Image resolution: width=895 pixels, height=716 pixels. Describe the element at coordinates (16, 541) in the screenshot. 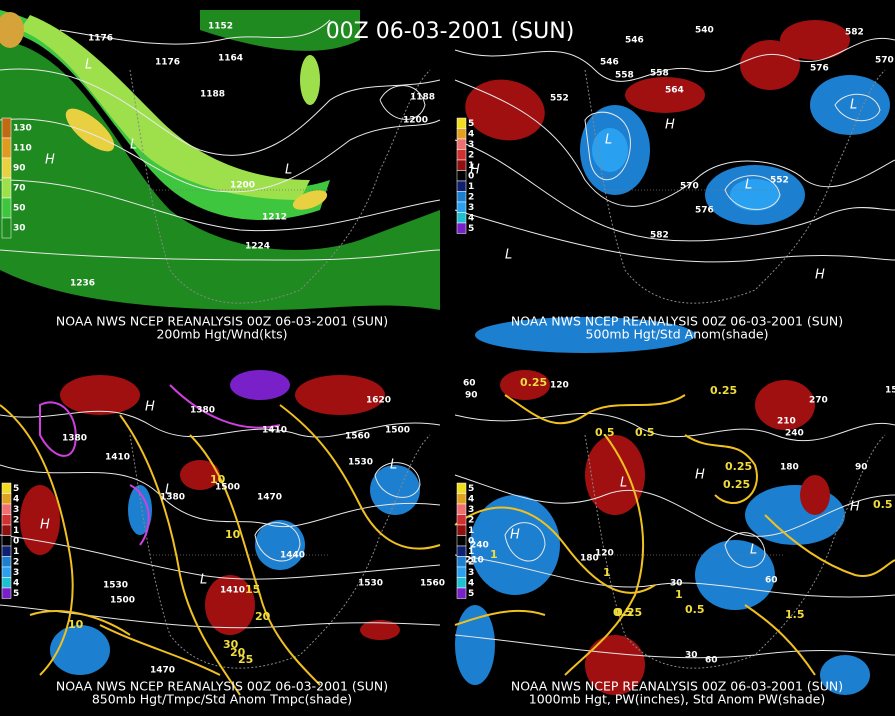

I see `legend-label: 0` at that location.